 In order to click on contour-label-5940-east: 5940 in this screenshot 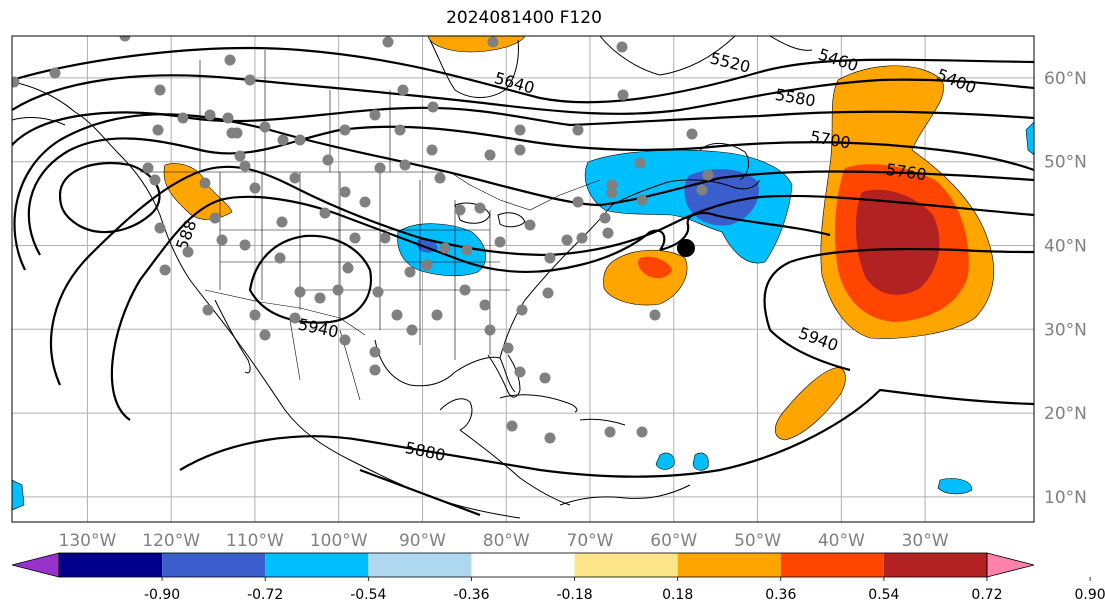, I will do `click(818, 339)`.